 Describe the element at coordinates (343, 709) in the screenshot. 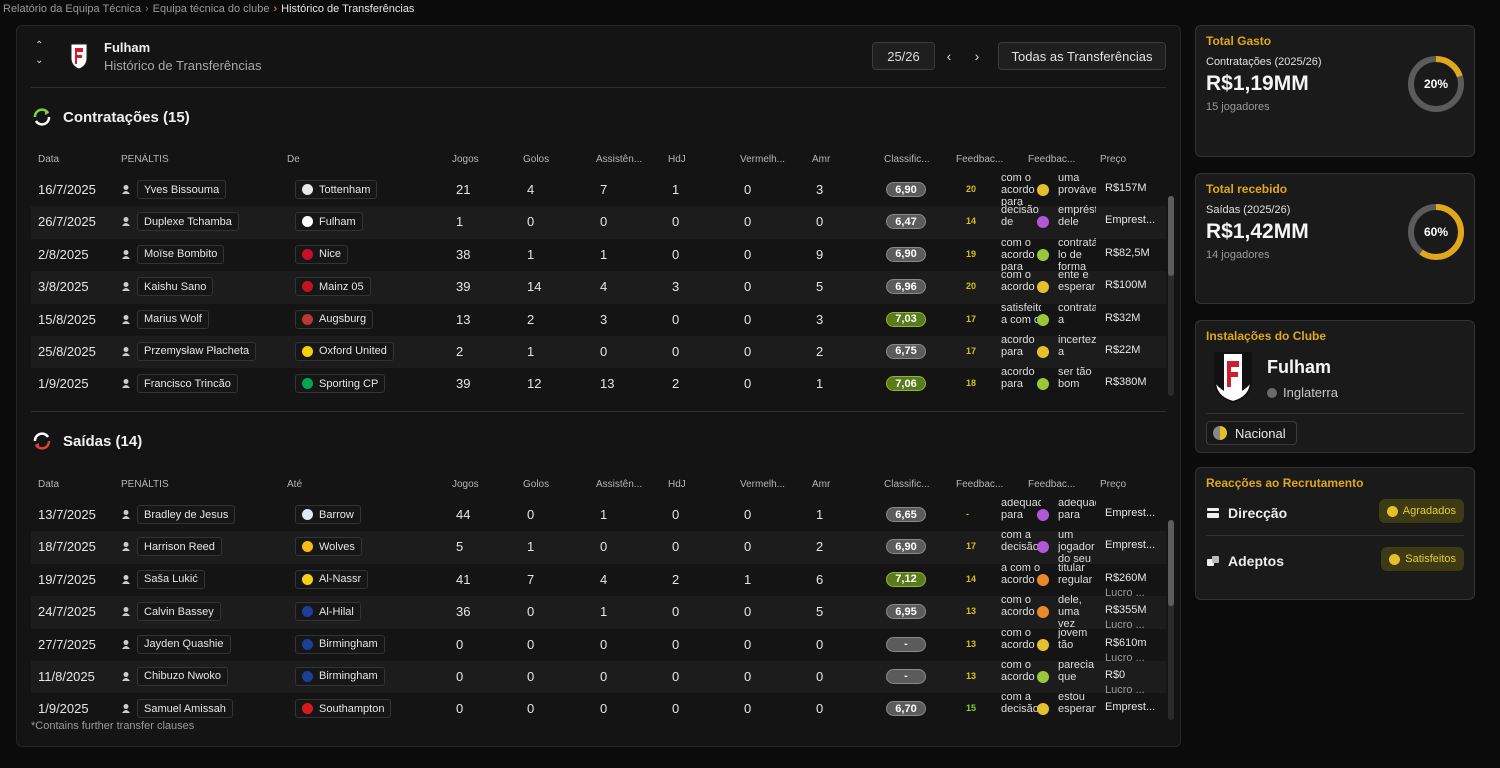

I see `club-pill: Southampton` at that location.